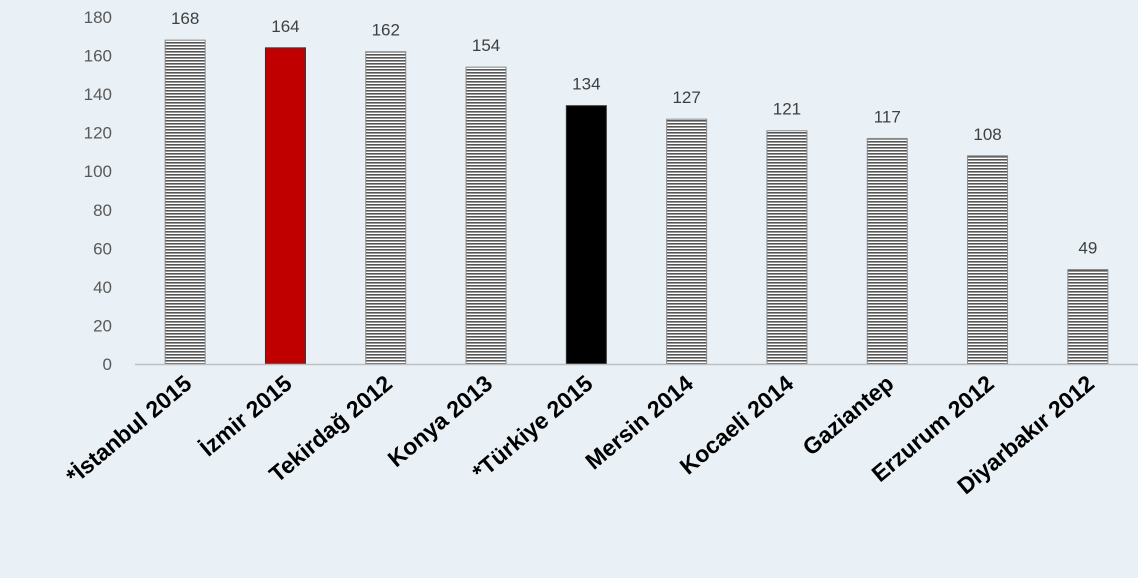  I want to click on y-axis: 0 20 40 60 80 100 120 140 160 180, so click(98, 191).